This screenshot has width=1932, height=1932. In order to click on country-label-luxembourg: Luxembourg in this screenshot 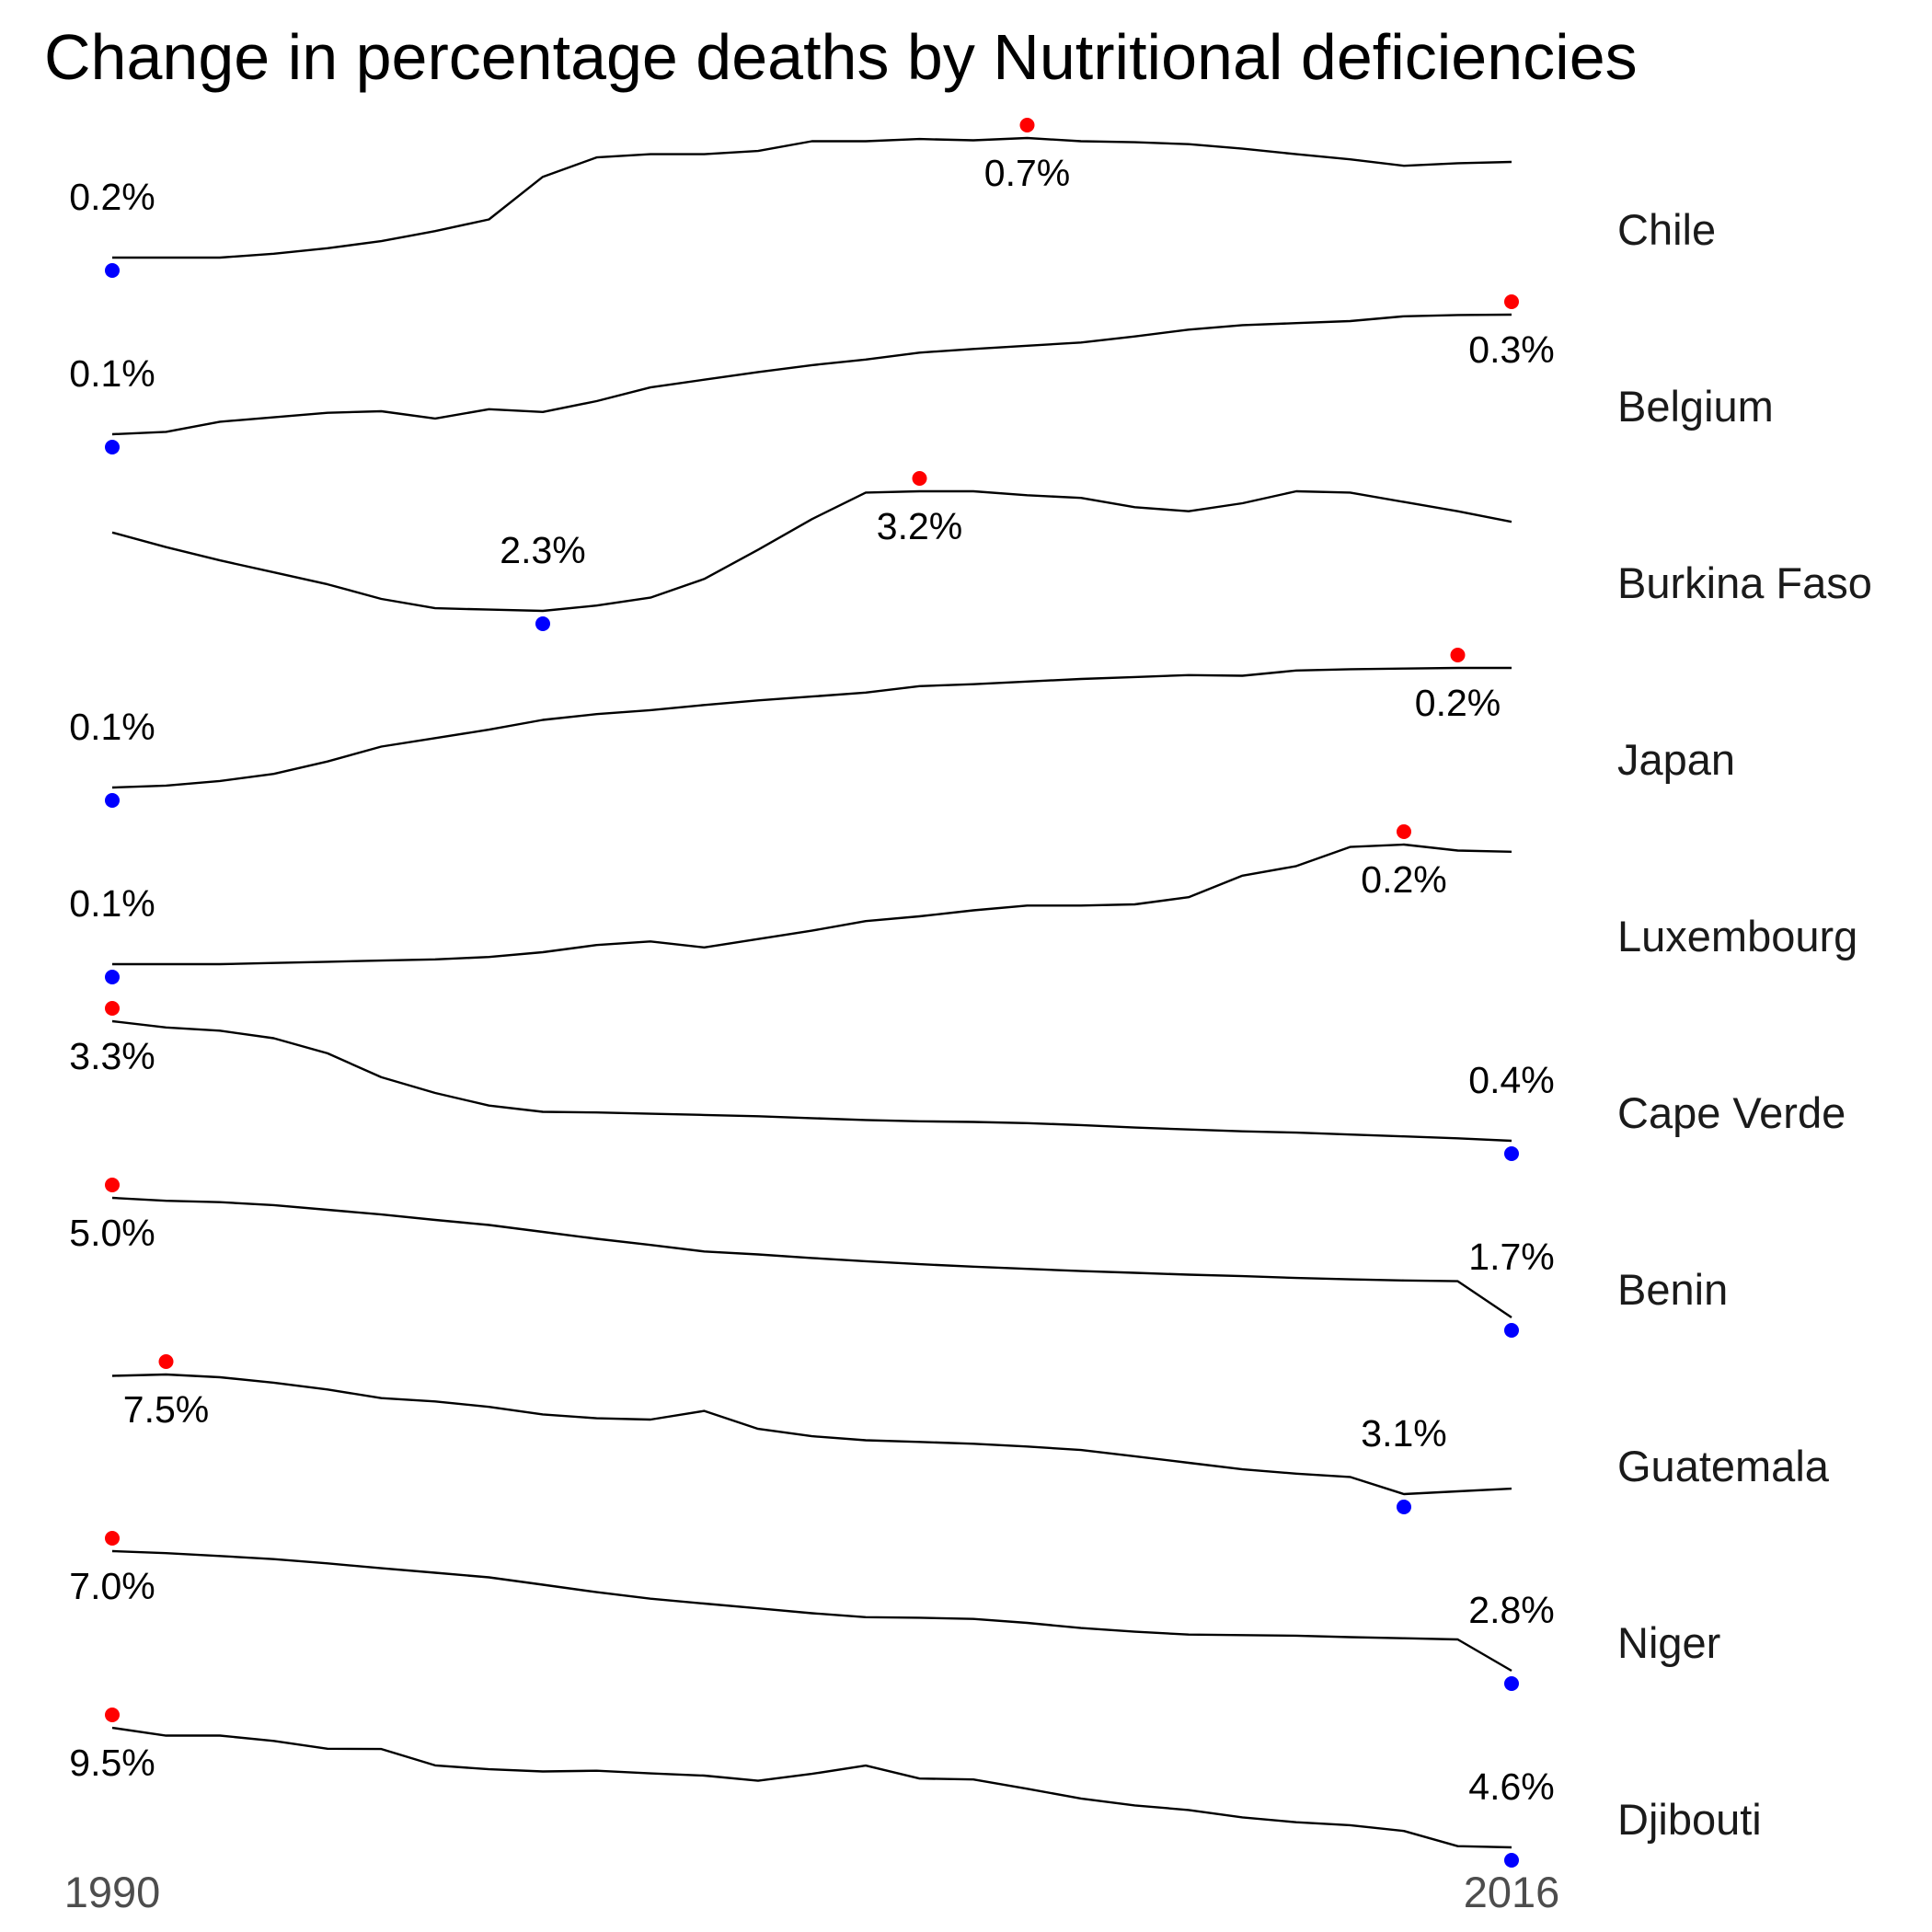, I will do `click(1737, 936)`.